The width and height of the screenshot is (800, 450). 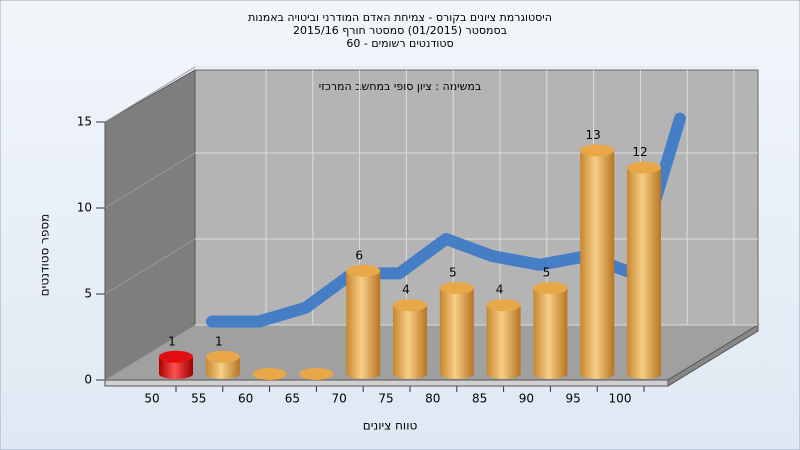 I want to click on y-tick-label: 0, so click(x=88, y=380).